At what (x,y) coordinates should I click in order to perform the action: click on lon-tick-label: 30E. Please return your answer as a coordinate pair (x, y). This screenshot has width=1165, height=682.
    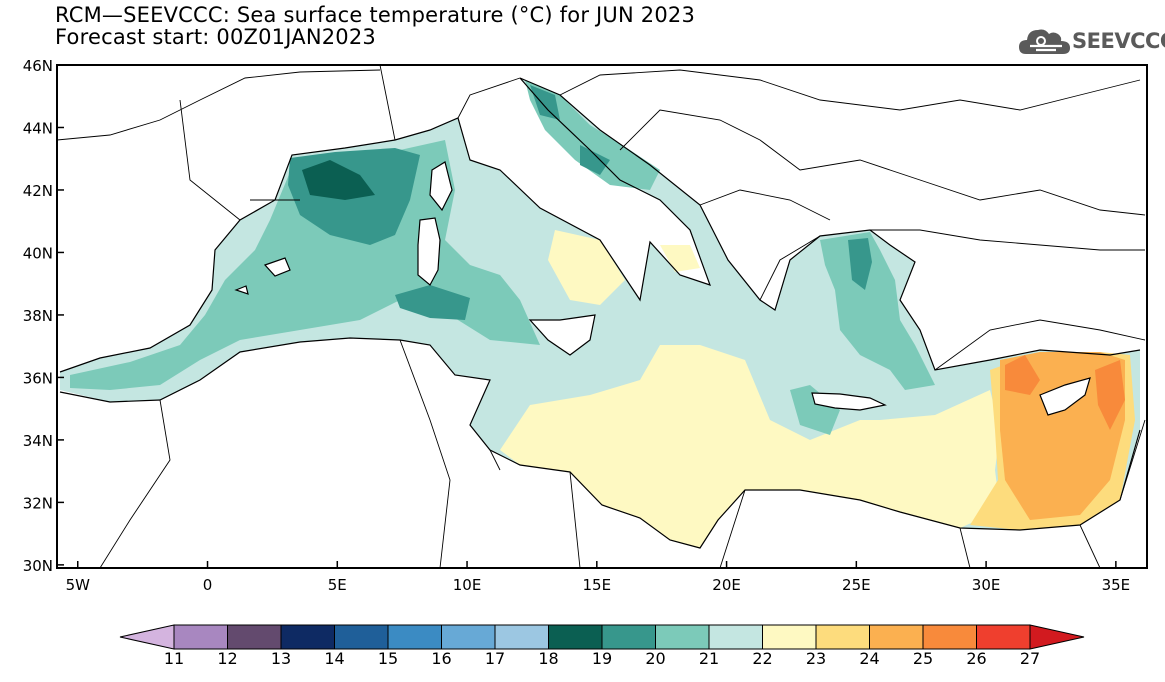
    Looking at the image, I should click on (986, 585).